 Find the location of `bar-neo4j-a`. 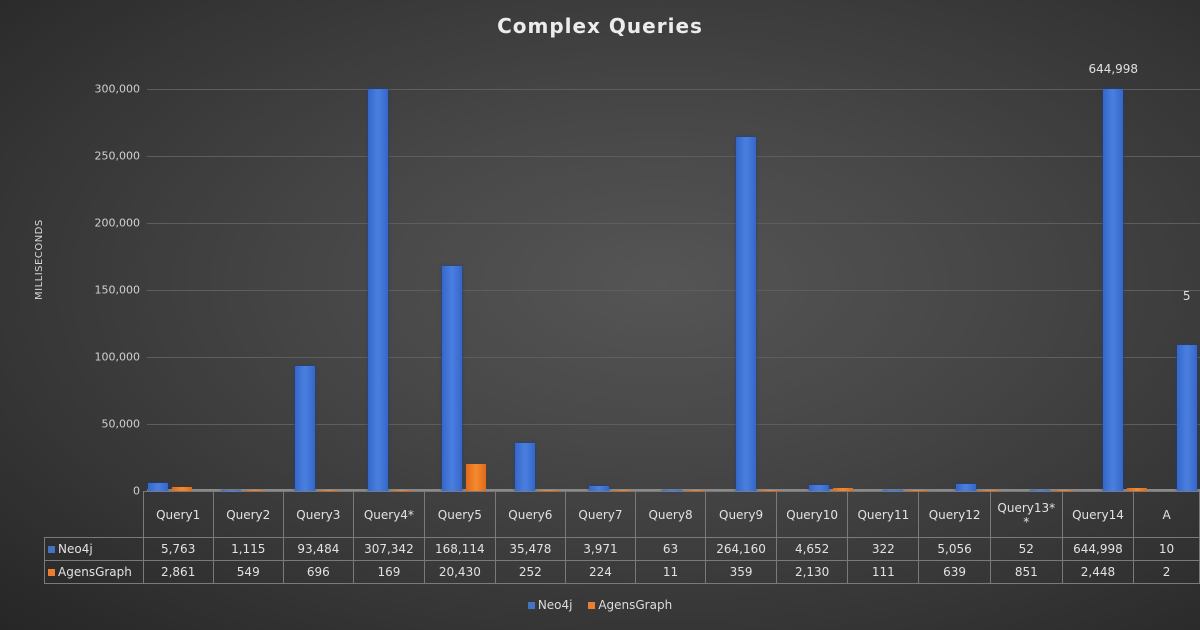

bar-neo4j-a is located at coordinates (1186, 417).